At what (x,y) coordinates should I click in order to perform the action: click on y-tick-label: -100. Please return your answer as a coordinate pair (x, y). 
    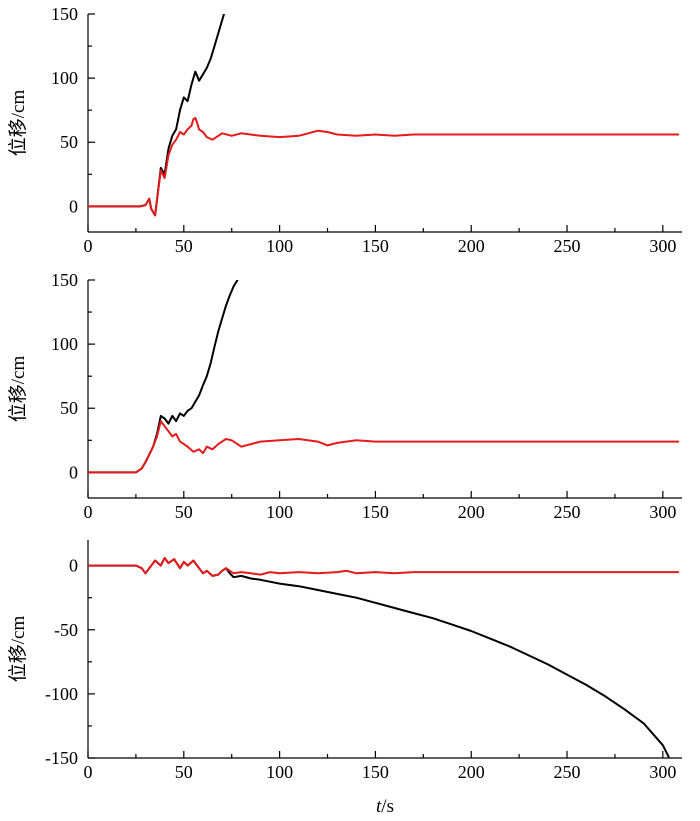
    Looking at the image, I should click on (61, 694).